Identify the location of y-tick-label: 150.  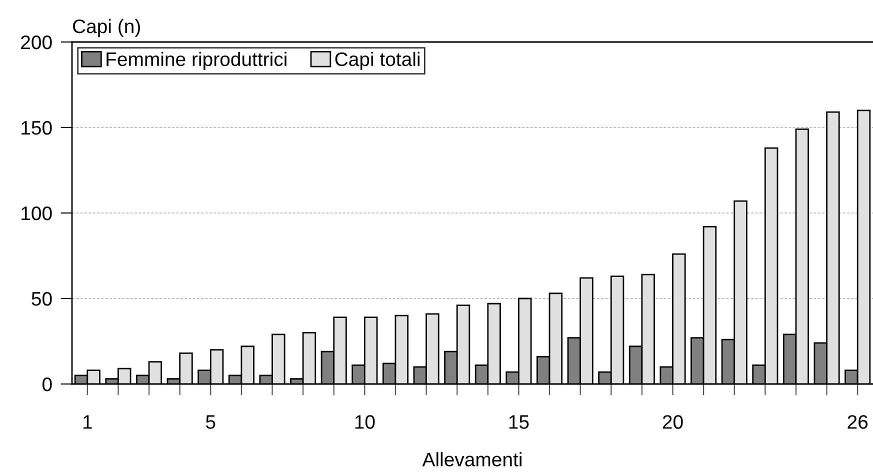
(37, 127).